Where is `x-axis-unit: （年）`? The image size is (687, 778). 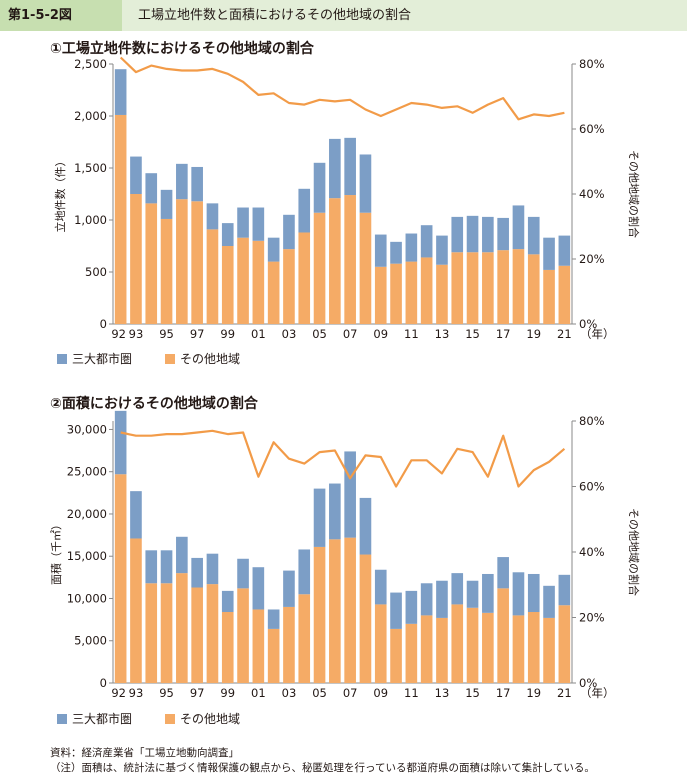 x-axis-unit: （年） is located at coordinates (597, 693).